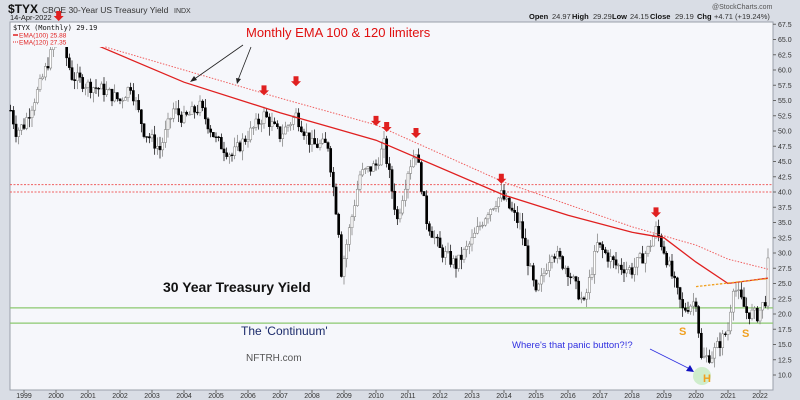 This screenshot has width=800, height=400. Describe the element at coordinates (580, 16) in the screenshot. I see `high-label: High` at that location.